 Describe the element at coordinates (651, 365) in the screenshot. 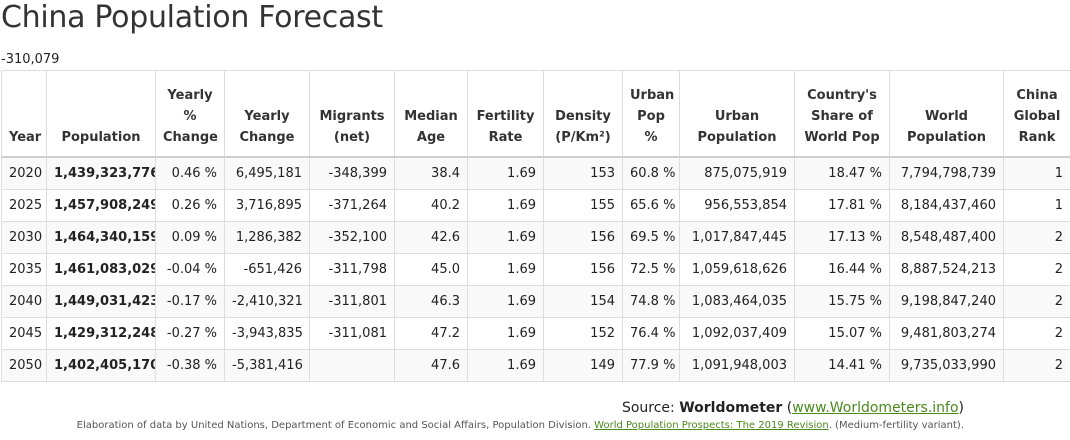

I see `cell-urban-pop-pct: 77.9 %` at that location.